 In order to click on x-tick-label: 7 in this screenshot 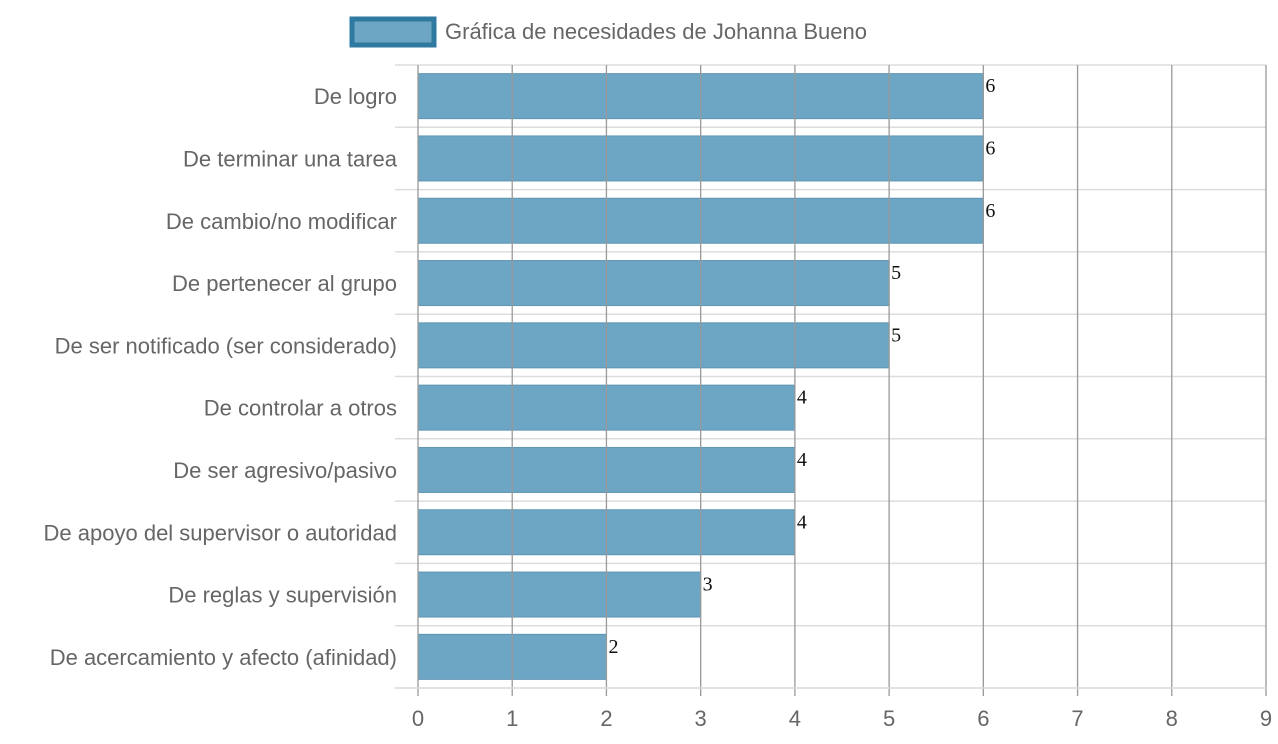, I will do `click(1077, 718)`.